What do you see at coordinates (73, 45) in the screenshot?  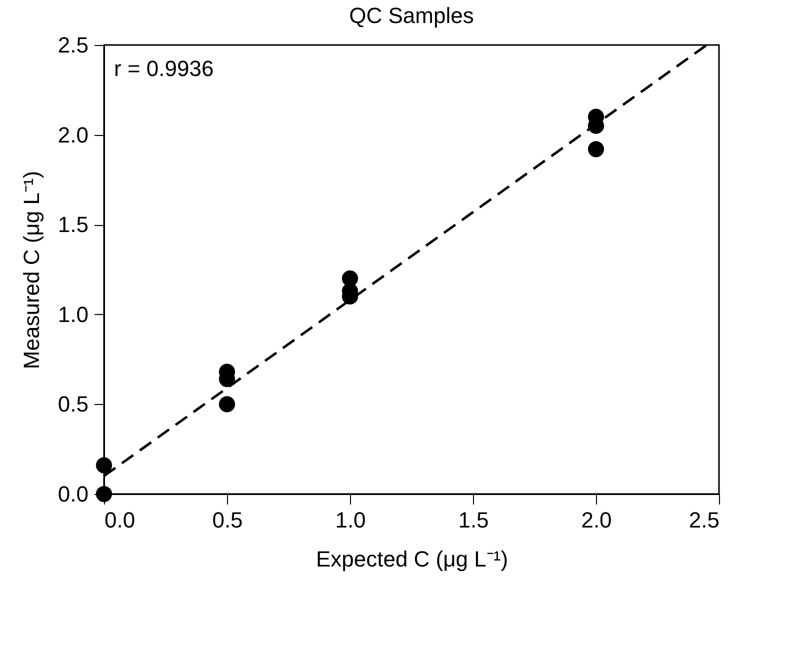 I see `y-tick-label: 2.5` at bounding box center [73, 45].